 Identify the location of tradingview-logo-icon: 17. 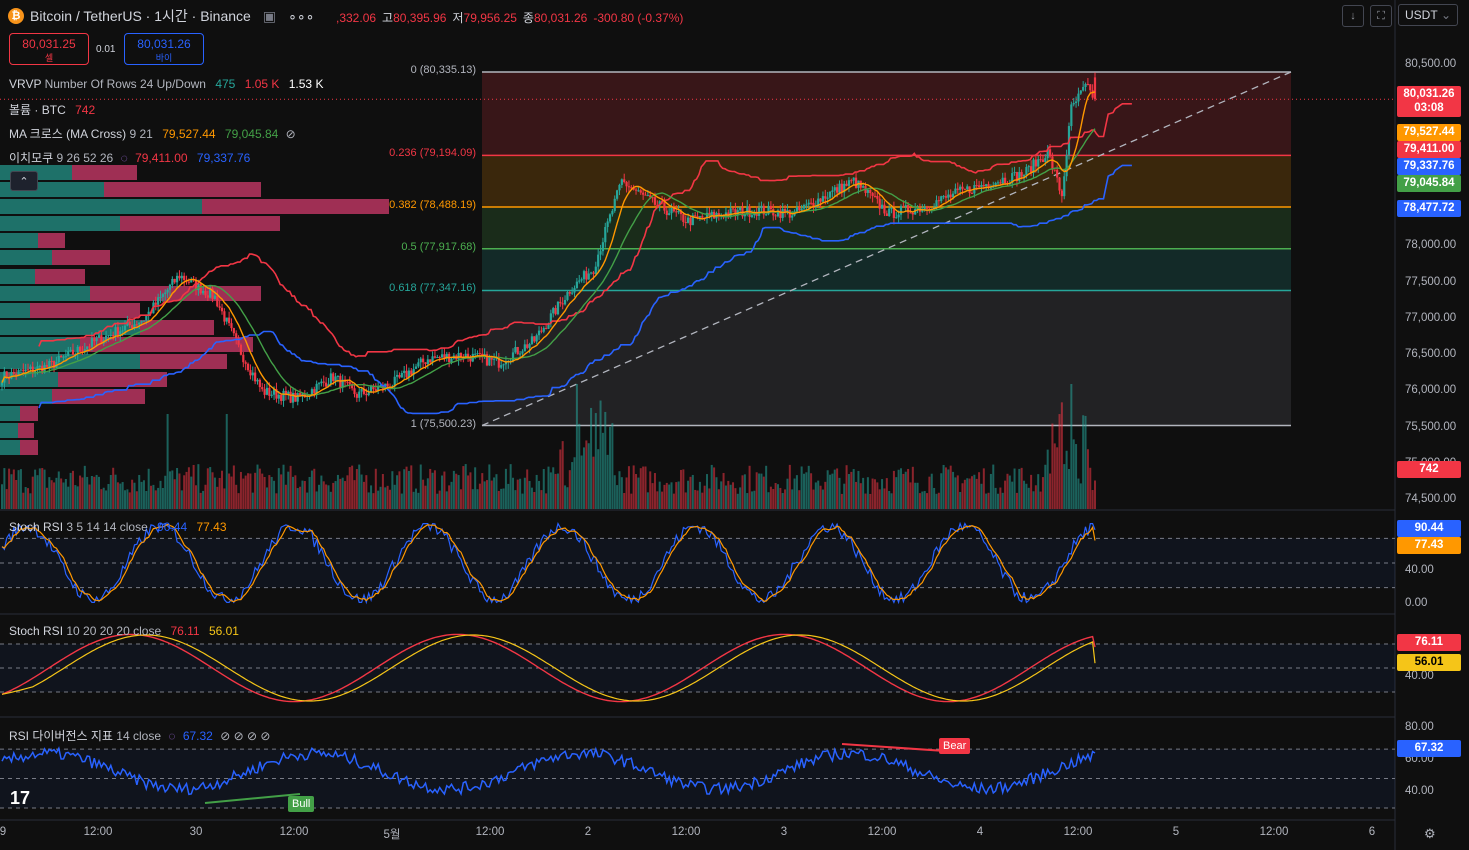
(20, 798).